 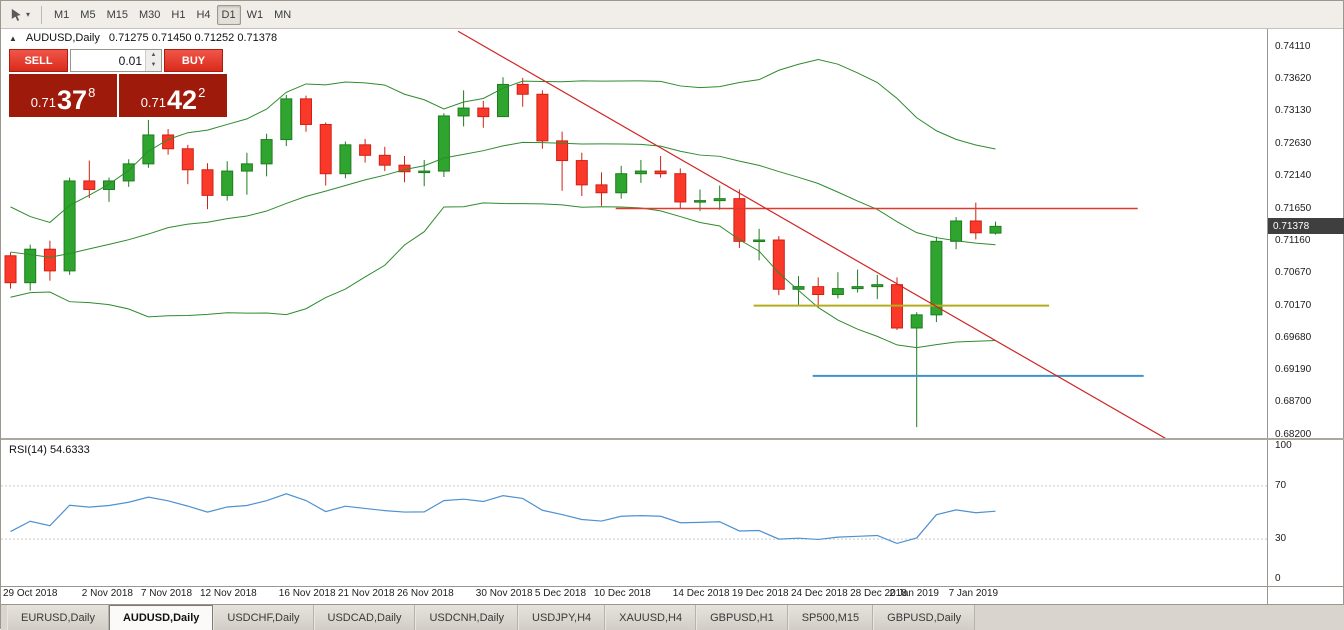 What do you see at coordinates (62, 38) in the screenshot?
I see `chart-symbol-label: AUDUSD,Daily` at bounding box center [62, 38].